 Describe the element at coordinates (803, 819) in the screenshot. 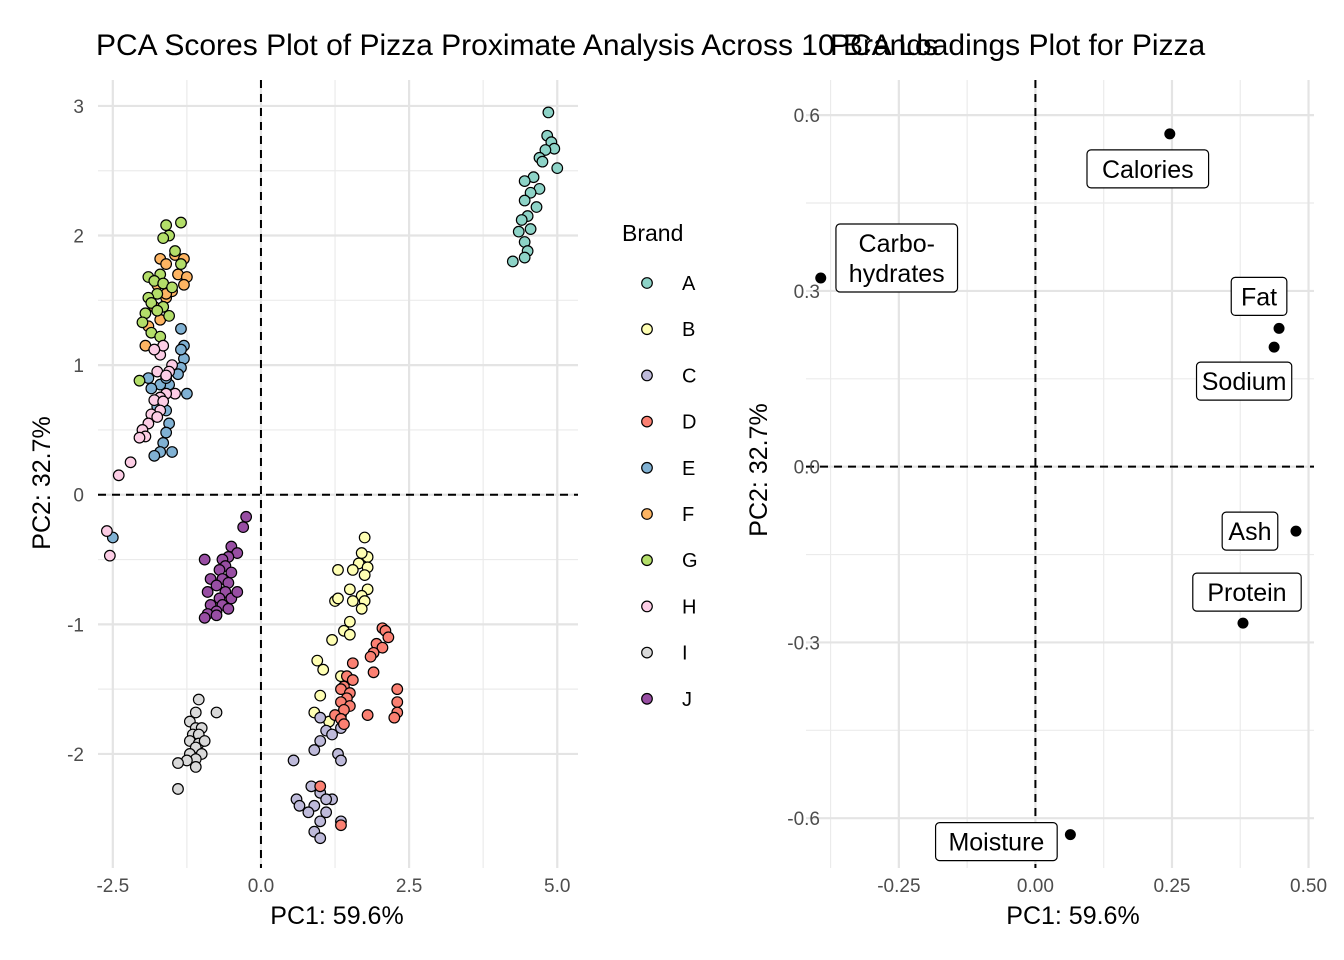

I see `y-tick-label: -0.6` at that location.